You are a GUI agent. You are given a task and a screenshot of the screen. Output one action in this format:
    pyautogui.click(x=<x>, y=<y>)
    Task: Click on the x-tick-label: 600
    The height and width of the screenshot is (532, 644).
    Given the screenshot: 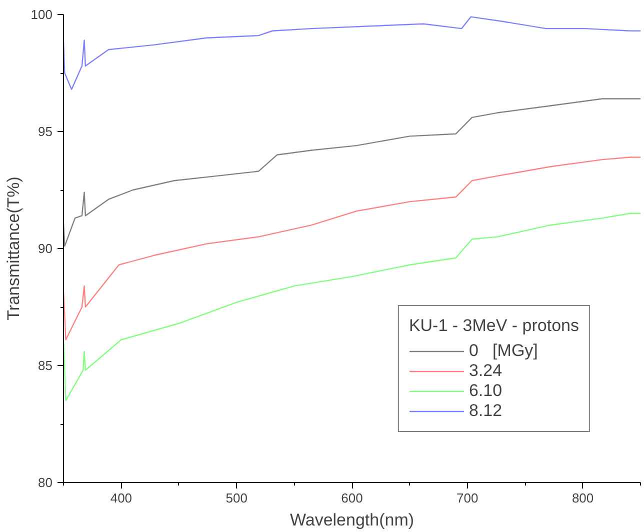 What is the action you would take?
    pyautogui.click(x=352, y=498)
    